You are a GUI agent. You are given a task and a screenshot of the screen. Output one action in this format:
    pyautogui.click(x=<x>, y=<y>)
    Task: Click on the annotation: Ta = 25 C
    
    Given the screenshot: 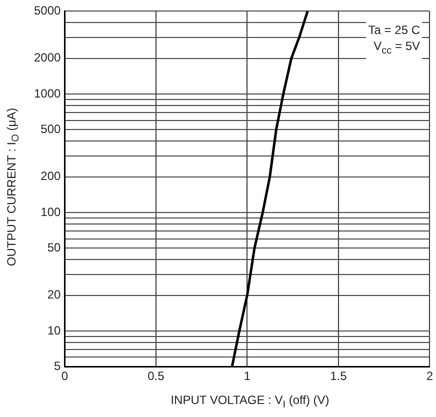 What is the action you would take?
    pyautogui.click(x=394, y=30)
    